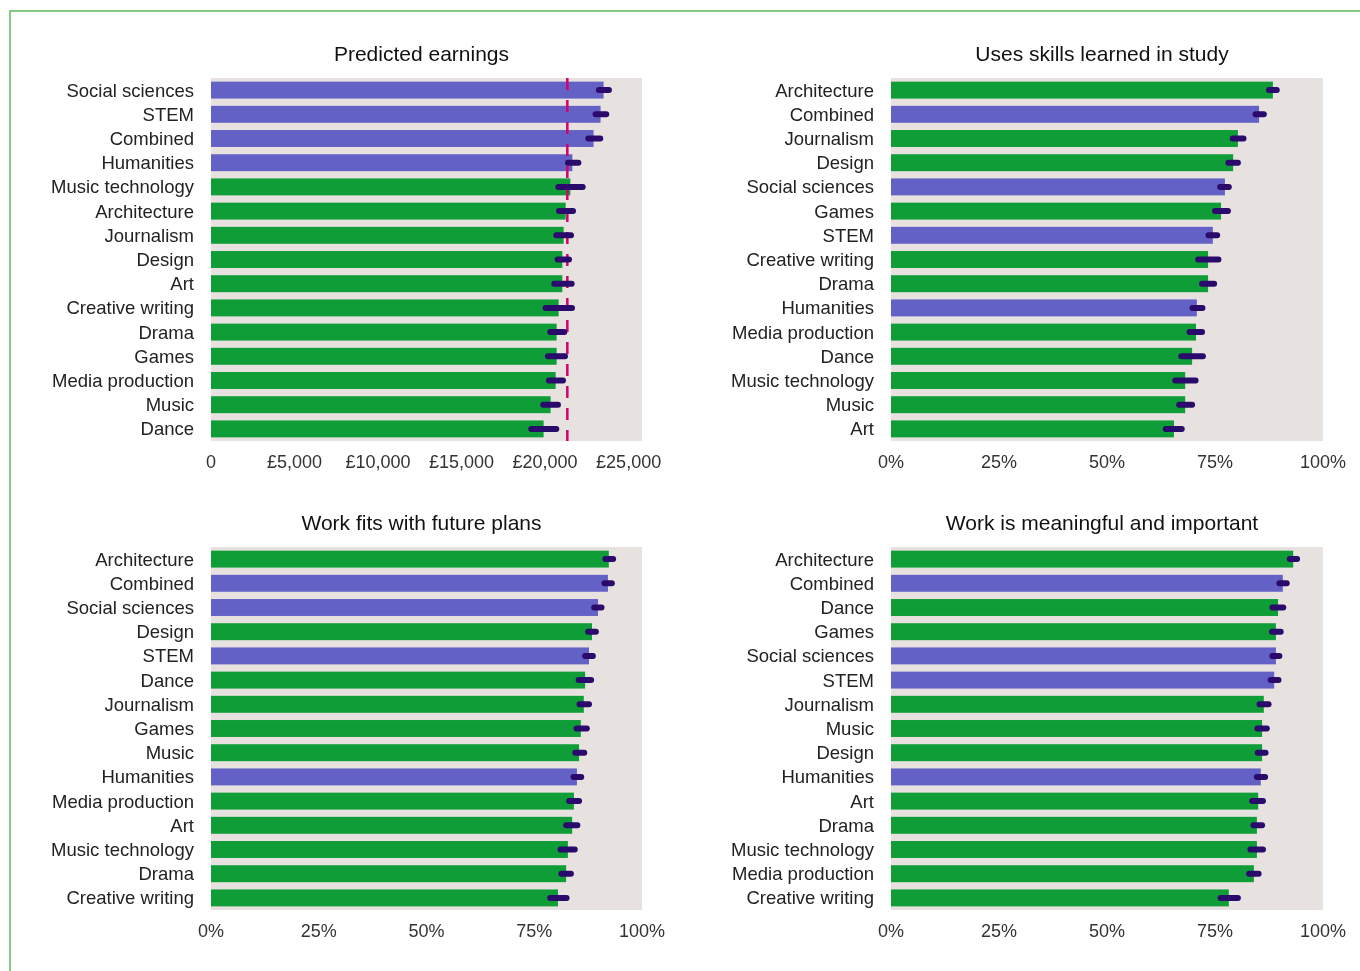  What do you see at coordinates (421, 53) in the screenshot?
I see `chart-title: Predicted earnings` at bounding box center [421, 53].